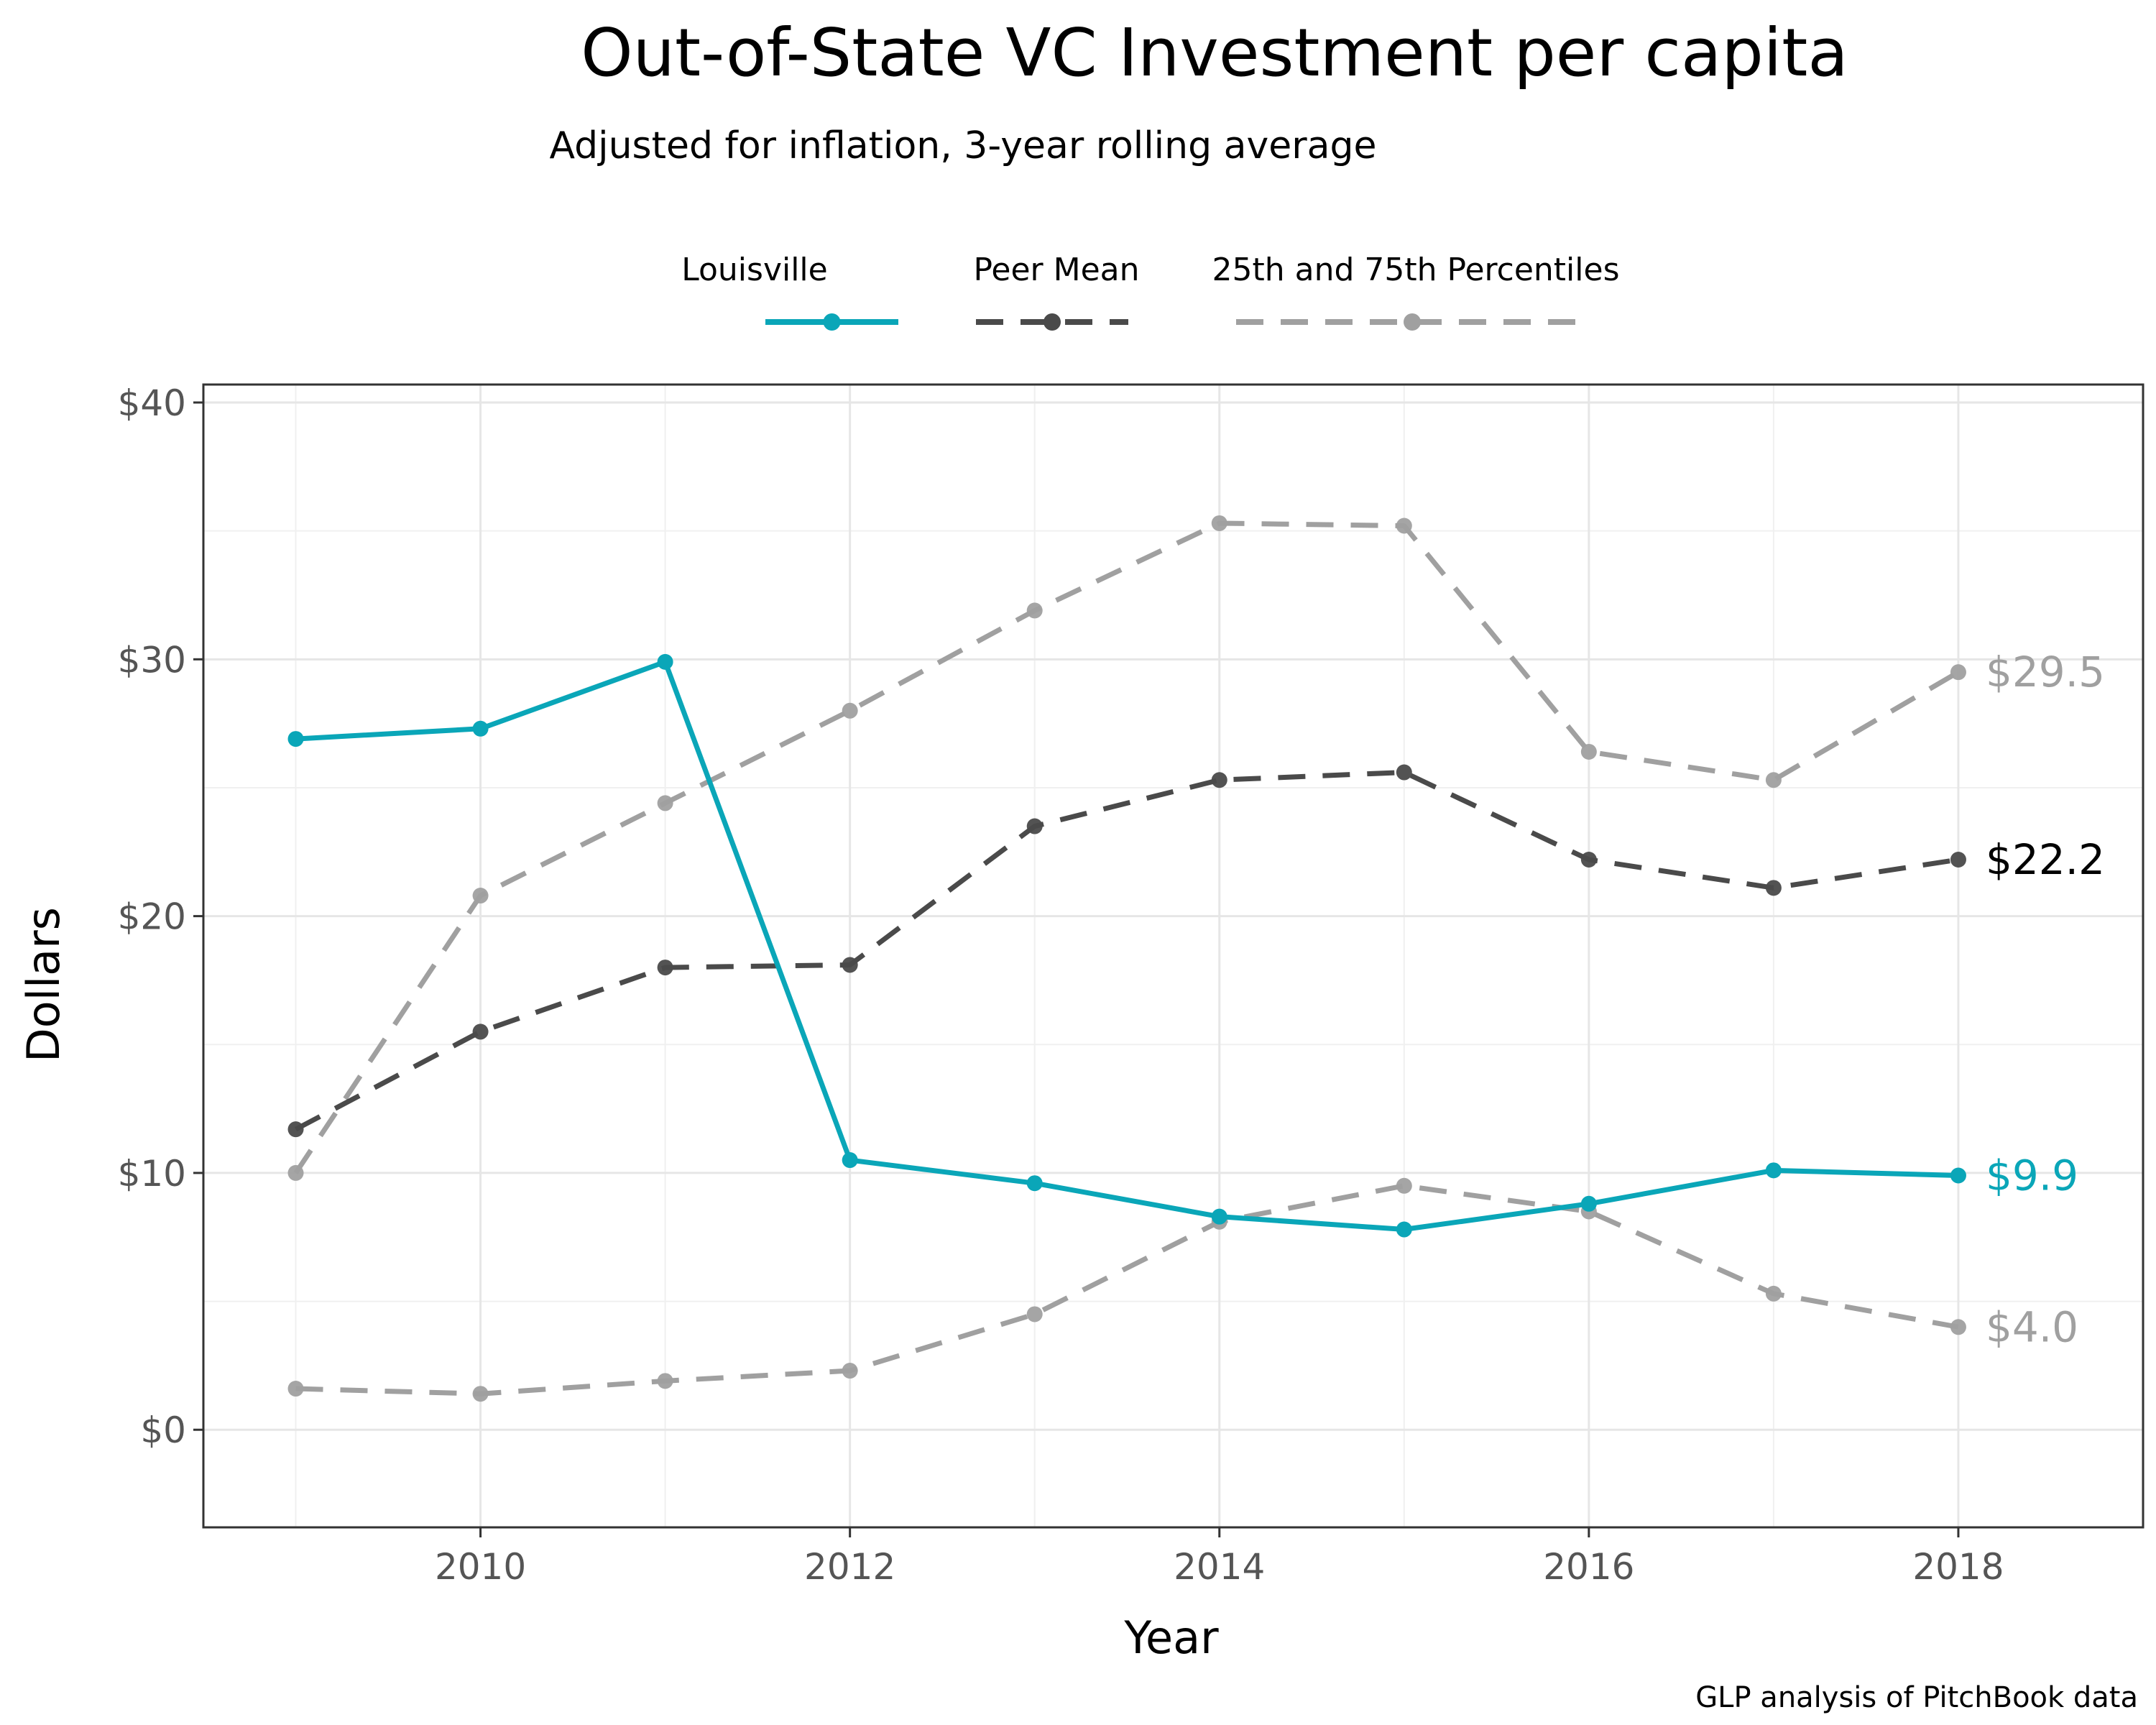  What do you see at coordinates (152, 1174) in the screenshot?
I see `y-tick-label: $10` at bounding box center [152, 1174].